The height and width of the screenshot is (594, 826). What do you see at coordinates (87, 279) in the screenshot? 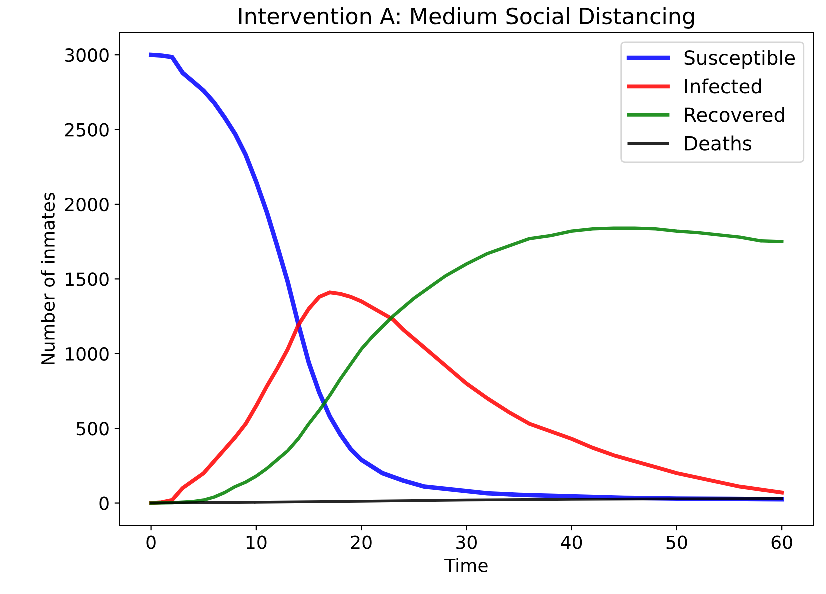
I see `y-tick-label: 1500` at bounding box center [87, 279].